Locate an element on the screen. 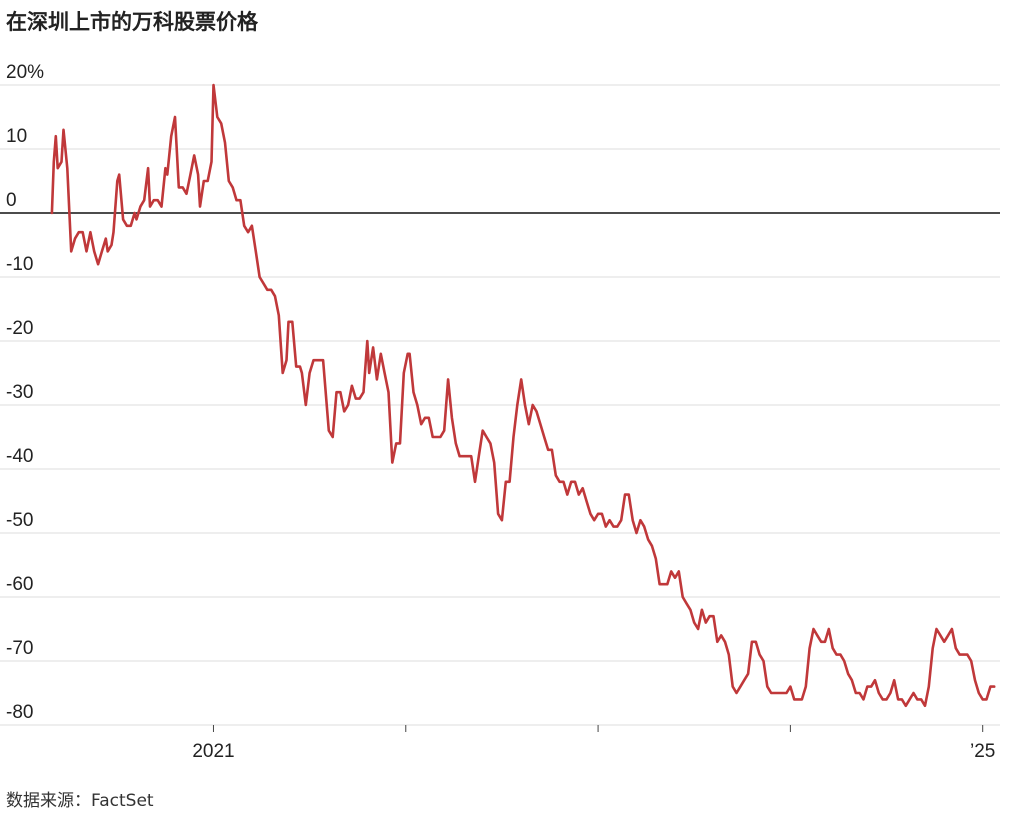 The width and height of the screenshot is (1024, 824). y-tick-label: -70 is located at coordinates (19, 648).